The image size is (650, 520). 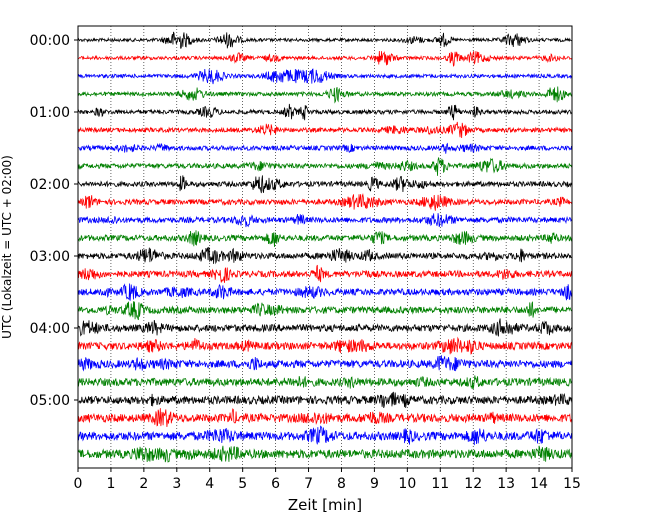 What do you see at coordinates (7, 247) in the screenshot?
I see `y-axis-label: UTC (Lokalzeit = UTC + 02:00)` at bounding box center [7, 247].